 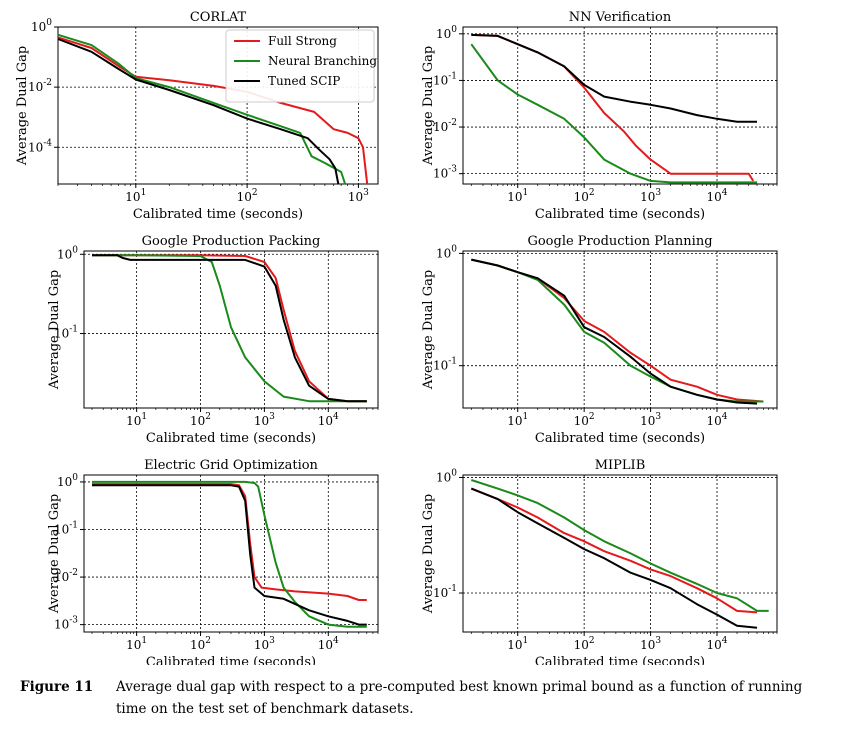 What do you see at coordinates (620, 17) in the screenshot?
I see `panel-title: NN Verification` at bounding box center [620, 17].